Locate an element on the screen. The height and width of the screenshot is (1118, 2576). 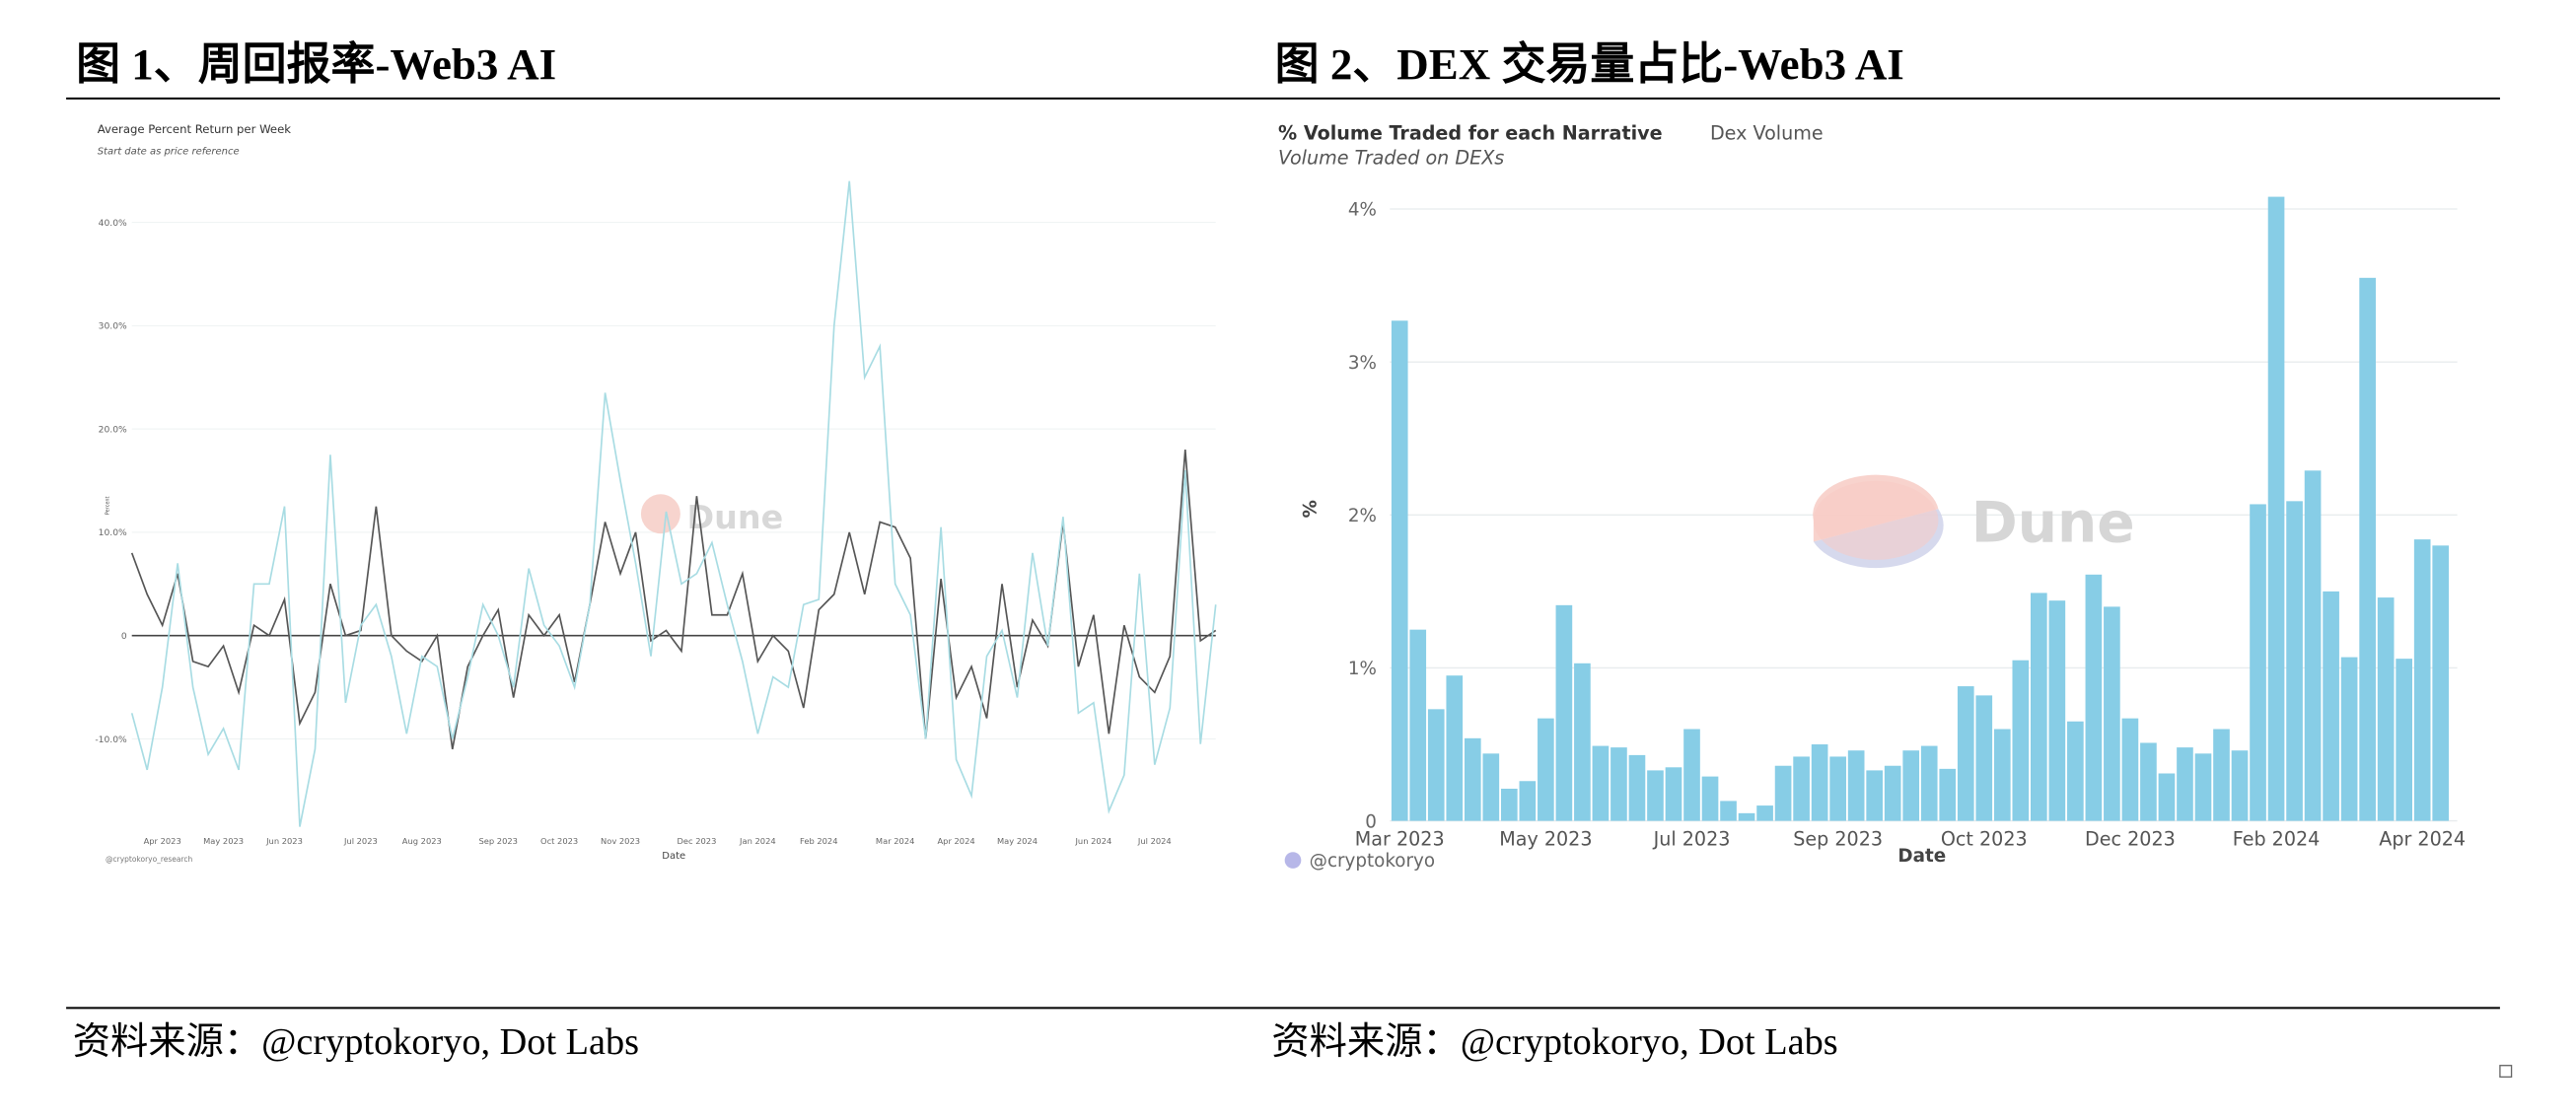
chart-subtitle: Start date as price reference is located at coordinates (169, 153).